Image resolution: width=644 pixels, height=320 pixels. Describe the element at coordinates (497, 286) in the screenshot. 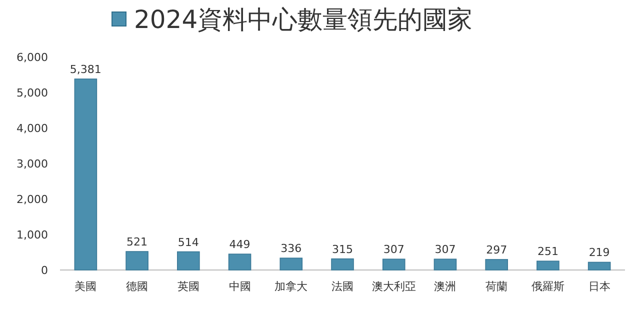

I see `x-tick-label: 荷蘭` at that location.